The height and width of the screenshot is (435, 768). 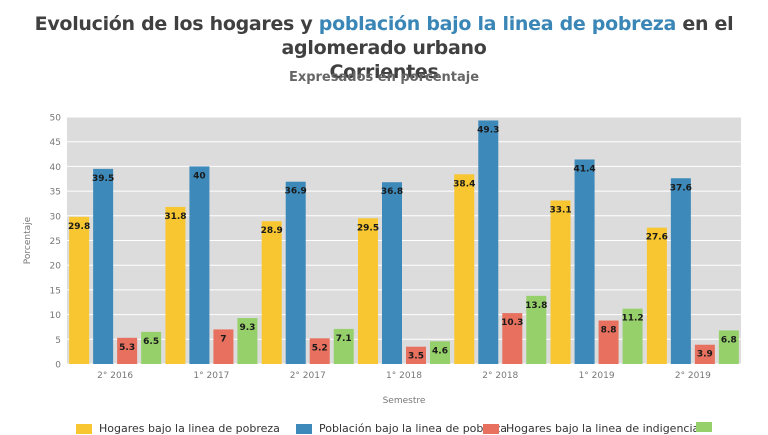 What do you see at coordinates (500, 376) in the screenshot?
I see `x-tick-label: 2° 2018` at bounding box center [500, 376].